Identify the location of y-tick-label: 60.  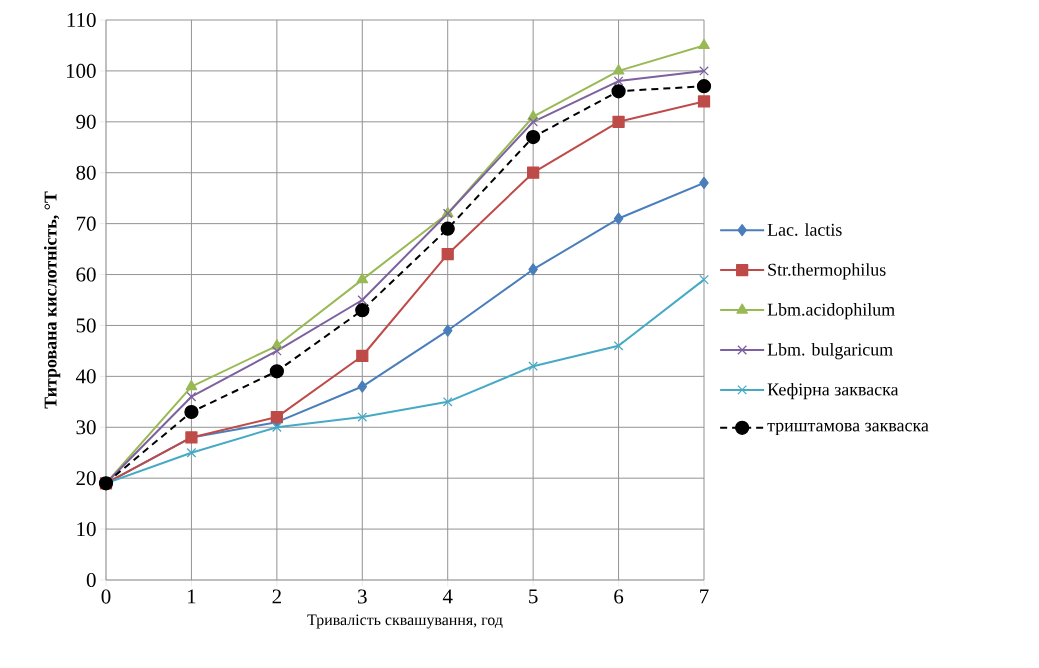
(86, 274).